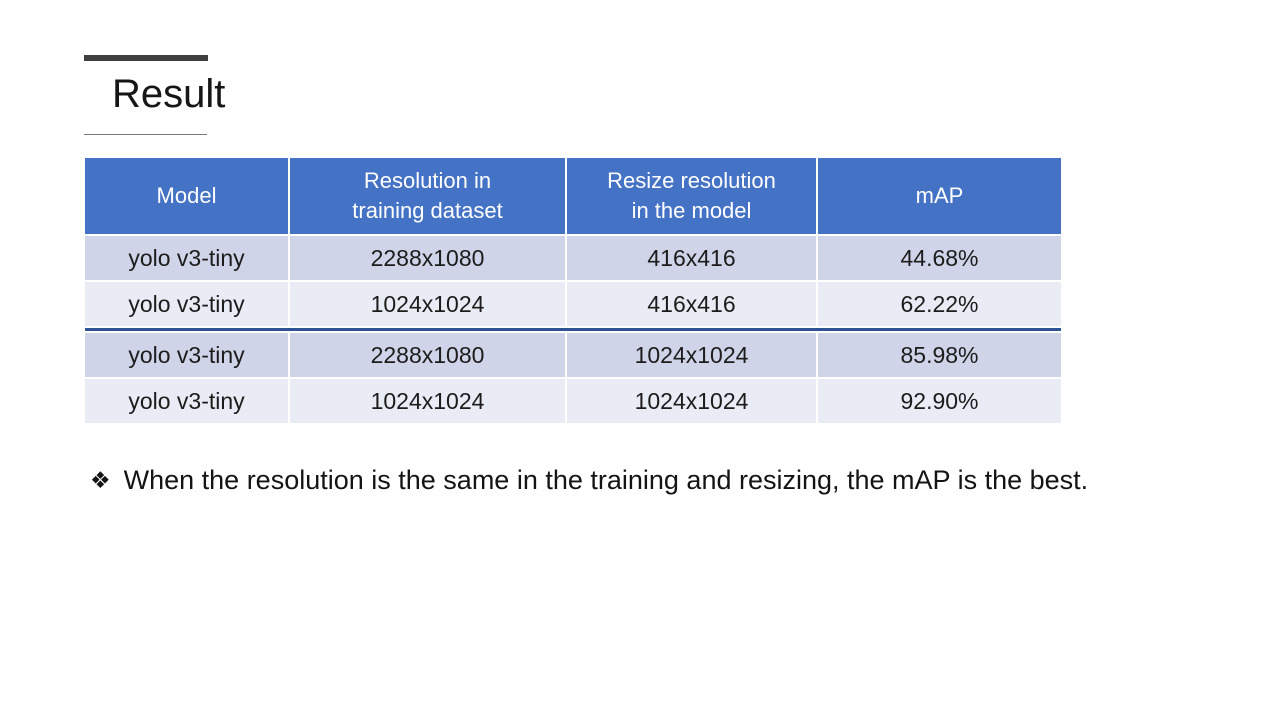 This screenshot has height=720, width=1280. Describe the element at coordinates (427, 355) in the screenshot. I see `cell-row3-training: 2288x1080` at that location.